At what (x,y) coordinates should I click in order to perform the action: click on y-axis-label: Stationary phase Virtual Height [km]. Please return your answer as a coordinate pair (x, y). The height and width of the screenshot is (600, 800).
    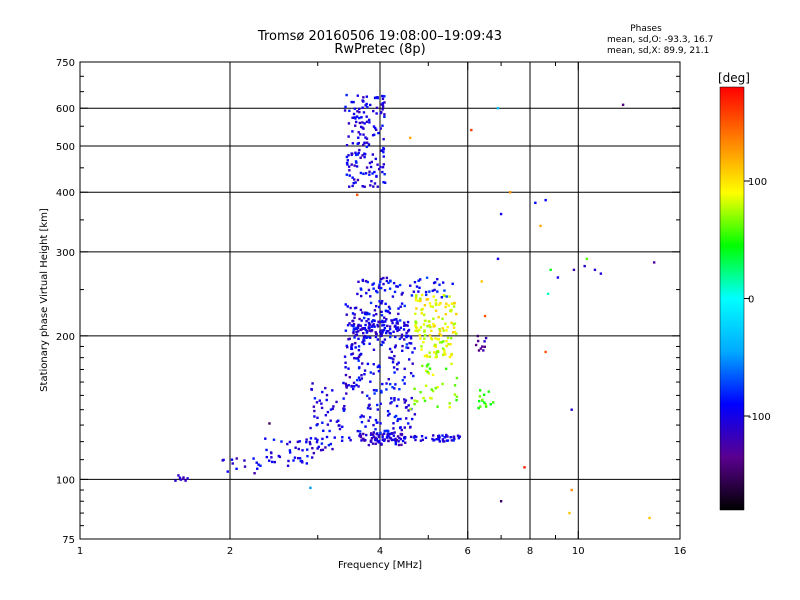
    Looking at the image, I should click on (44, 300).